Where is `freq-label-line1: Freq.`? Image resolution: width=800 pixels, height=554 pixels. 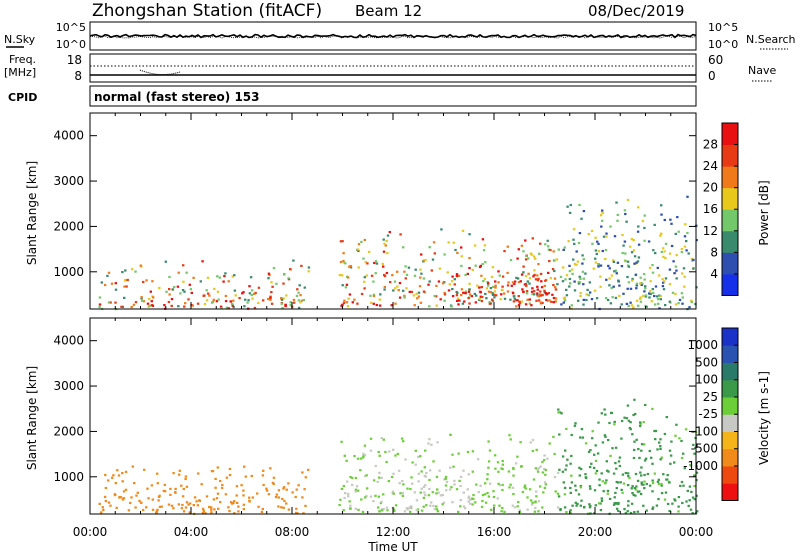
freq-label-line1: Freq. is located at coordinates (22, 59).